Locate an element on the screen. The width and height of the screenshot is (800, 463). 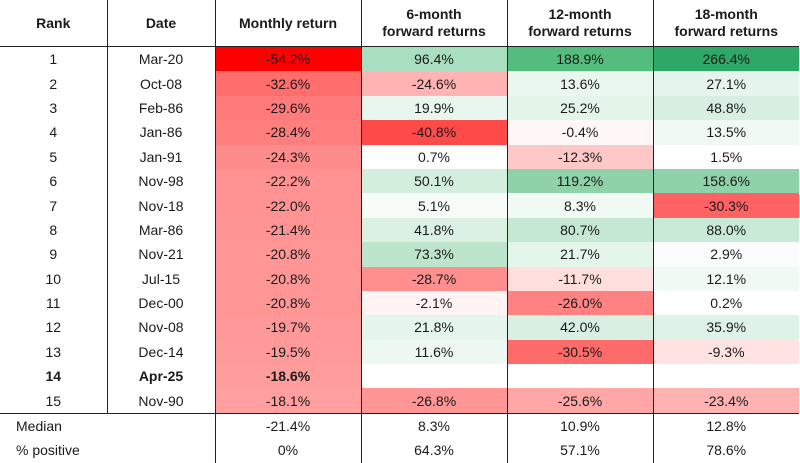
summary-12-month-return-cell: 57.1% is located at coordinates (579, 450).